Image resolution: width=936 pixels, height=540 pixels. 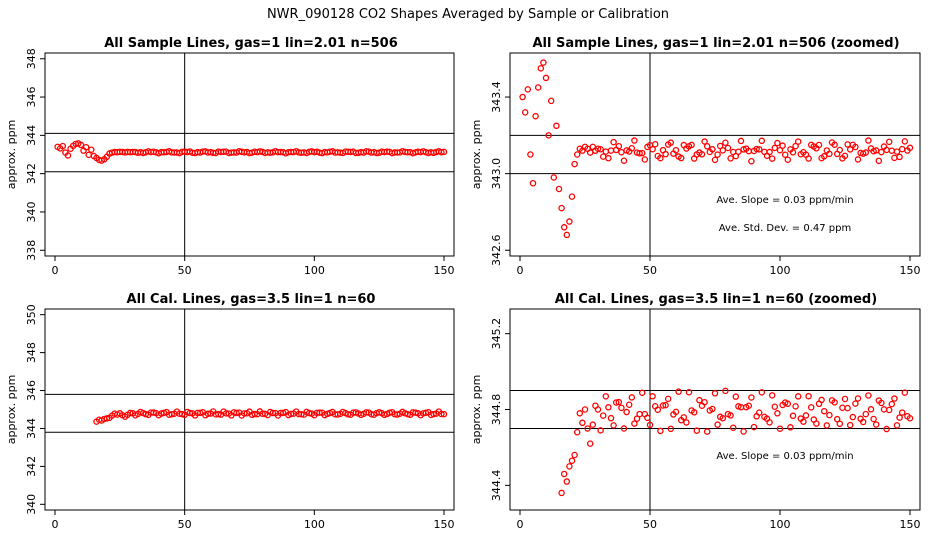 I want to click on y-tick-label: 344, so click(x=31, y=428).